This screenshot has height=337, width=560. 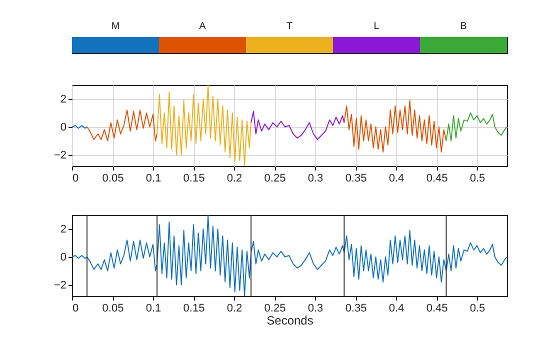 What do you see at coordinates (377, 26) in the screenshot?
I see `series-label: L` at bounding box center [377, 26].